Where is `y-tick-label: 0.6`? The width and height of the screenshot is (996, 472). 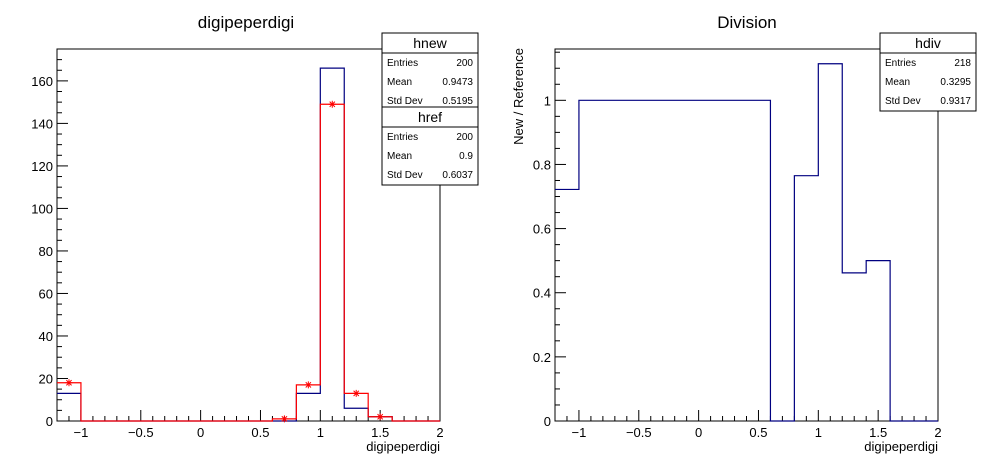 y-tick-label: 0.6 is located at coordinates (542, 229).